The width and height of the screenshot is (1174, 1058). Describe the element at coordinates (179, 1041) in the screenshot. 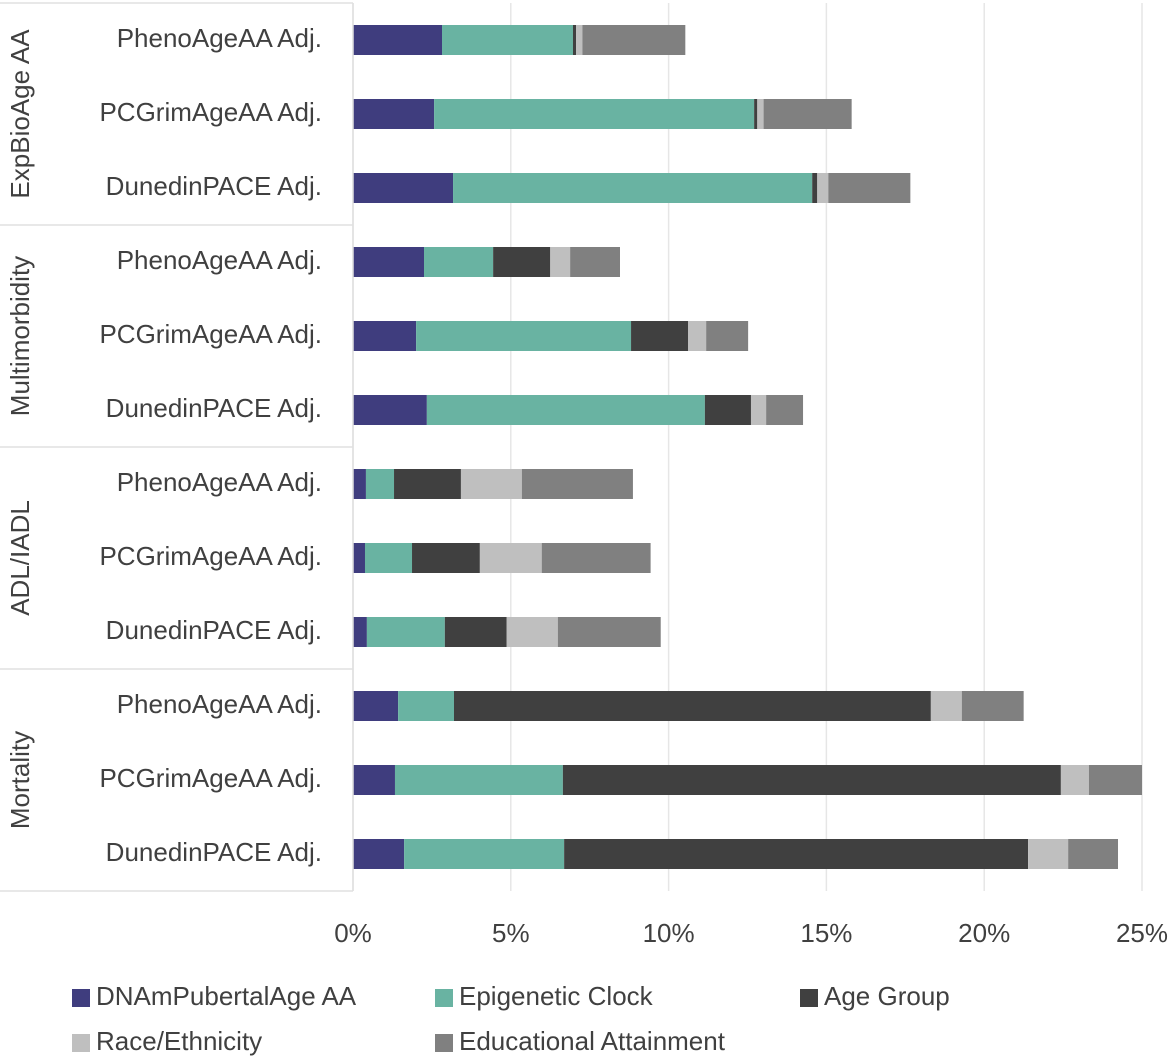

I see `legend-label: Race/Ethnicity` at that location.